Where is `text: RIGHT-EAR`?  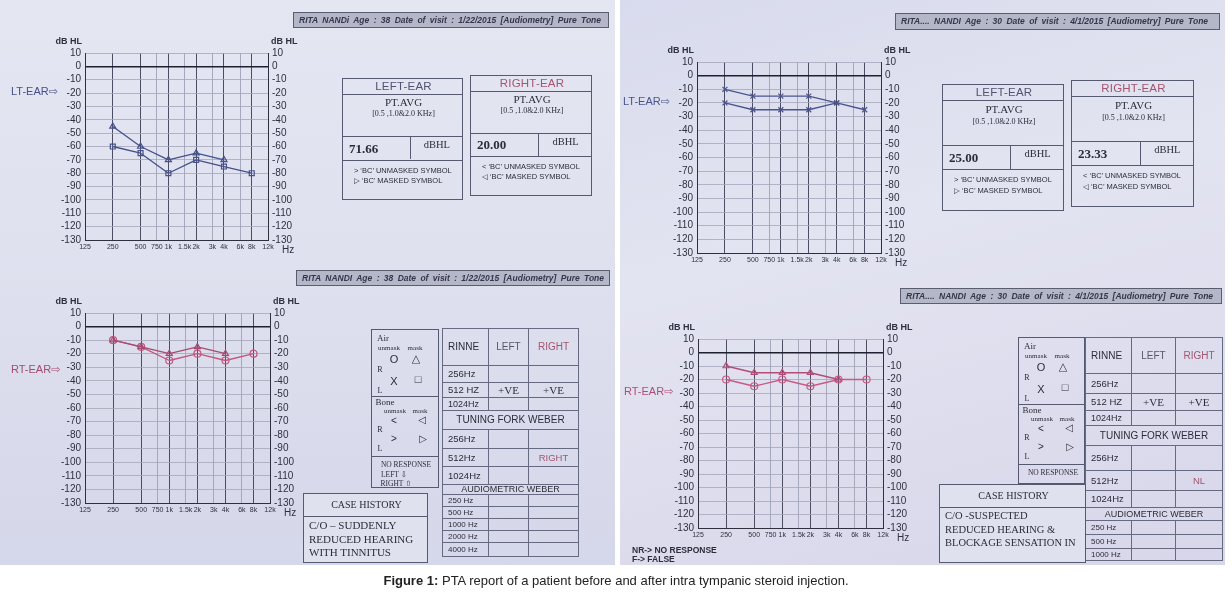 text: RIGHT-EAR is located at coordinates (532, 83).